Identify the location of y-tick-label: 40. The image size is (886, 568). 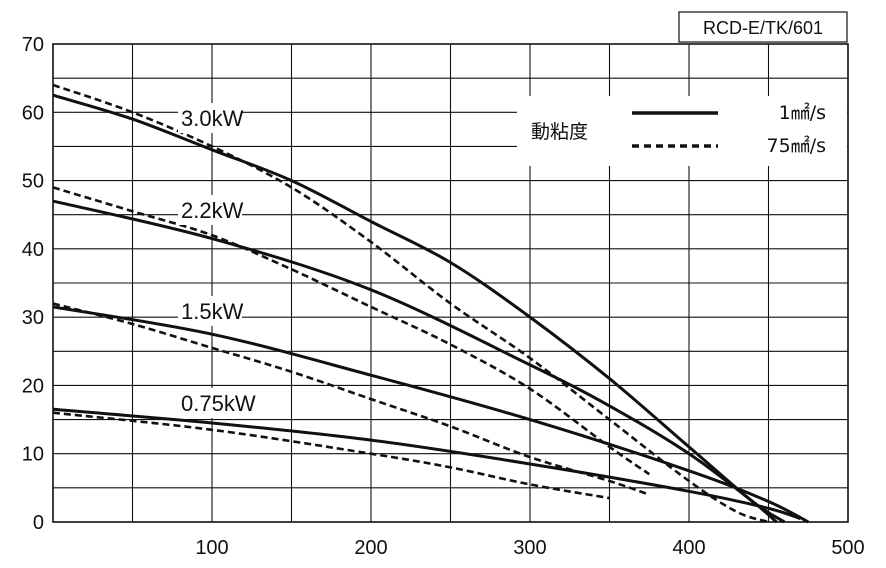
(33, 250).